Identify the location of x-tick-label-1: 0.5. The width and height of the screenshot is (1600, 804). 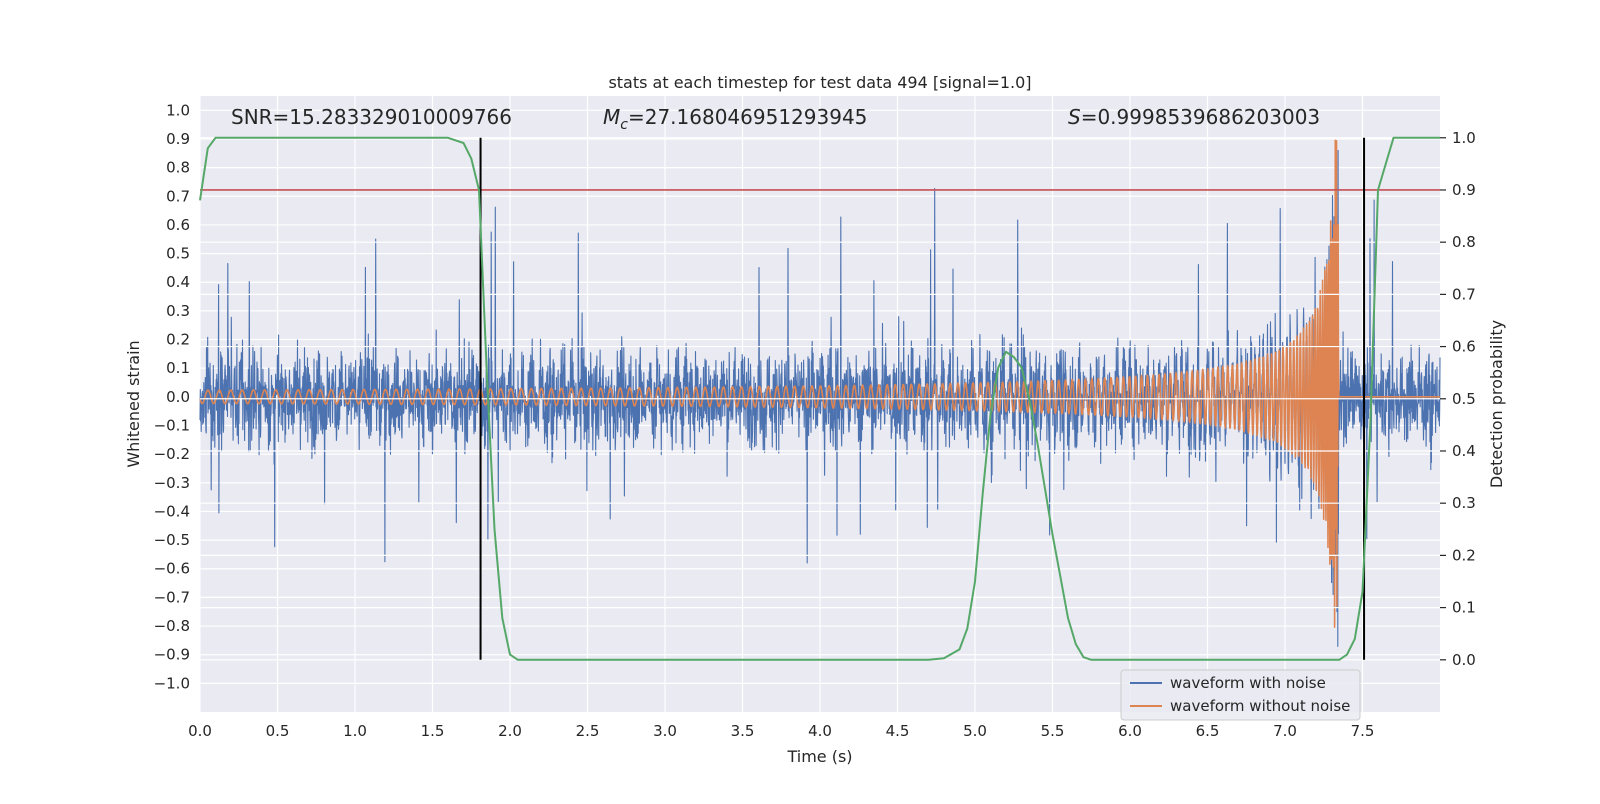
(278, 731).